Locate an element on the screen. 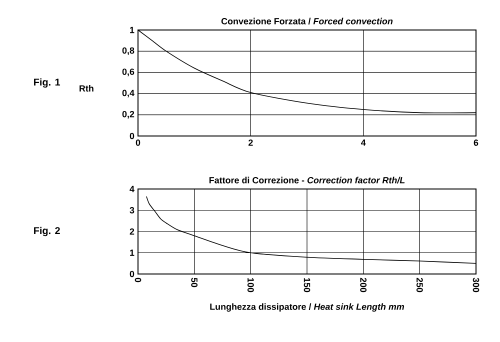  y-tick-label: 0,4 is located at coordinates (128, 94).